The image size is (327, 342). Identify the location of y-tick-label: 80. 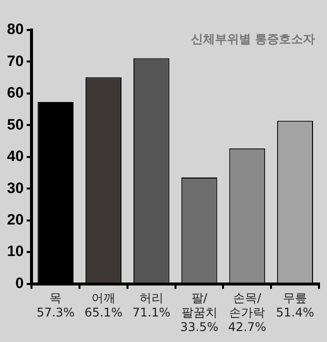
(15, 29).